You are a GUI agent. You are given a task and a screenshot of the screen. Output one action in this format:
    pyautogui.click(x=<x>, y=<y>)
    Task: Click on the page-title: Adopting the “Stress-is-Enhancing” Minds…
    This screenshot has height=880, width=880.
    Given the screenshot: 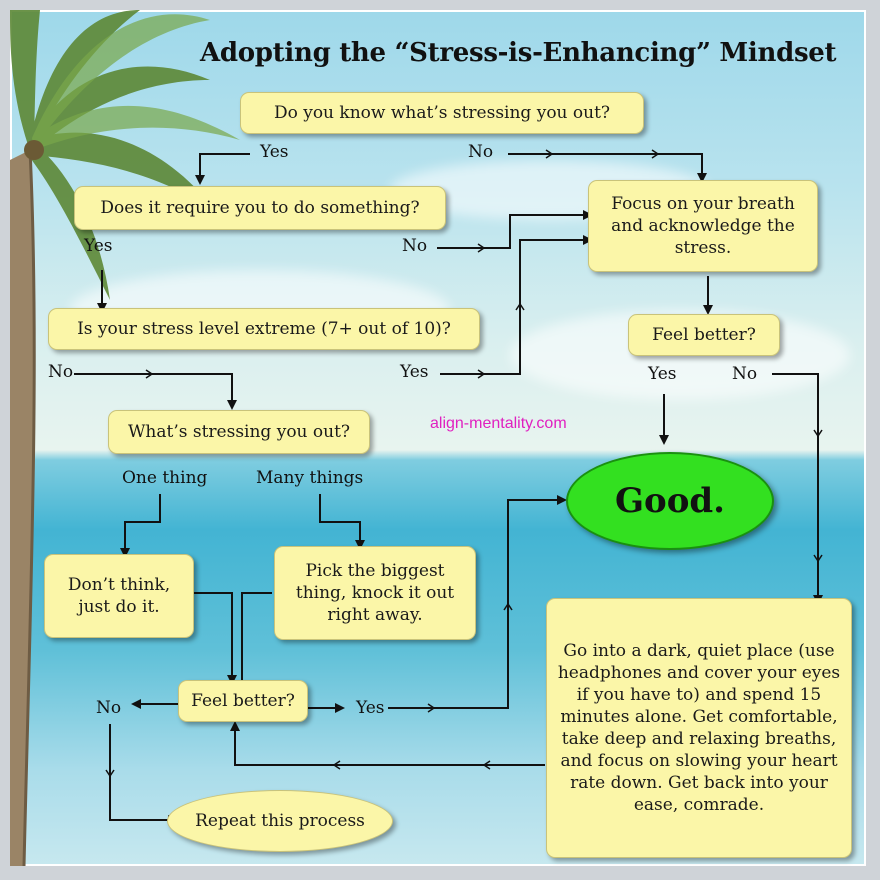 What is the action you would take?
    pyautogui.click(x=518, y=53)
    